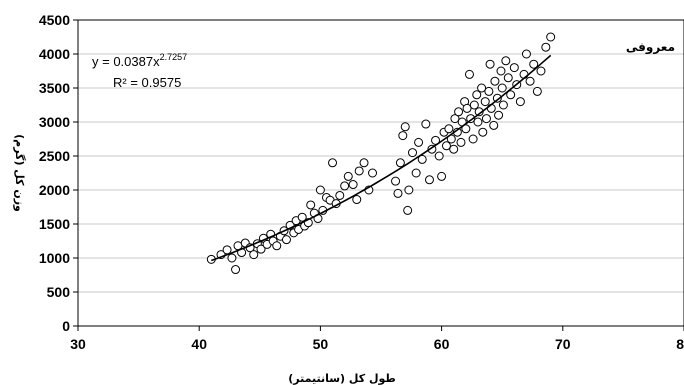  I want to click on trendline-equation: y = 0.0387x2.7257, so click(139, 60).